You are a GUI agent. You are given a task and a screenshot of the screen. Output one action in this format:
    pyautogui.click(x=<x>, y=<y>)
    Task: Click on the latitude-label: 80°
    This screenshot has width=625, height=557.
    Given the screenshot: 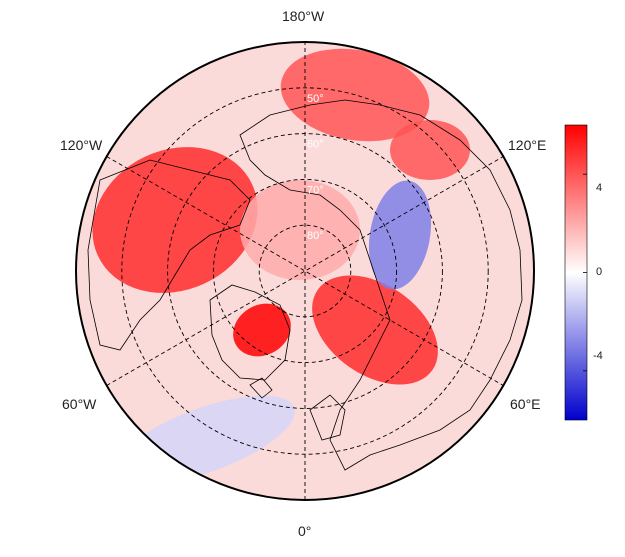 What is the action you would take?
    pyautogui.click(x=315, y=236)
    